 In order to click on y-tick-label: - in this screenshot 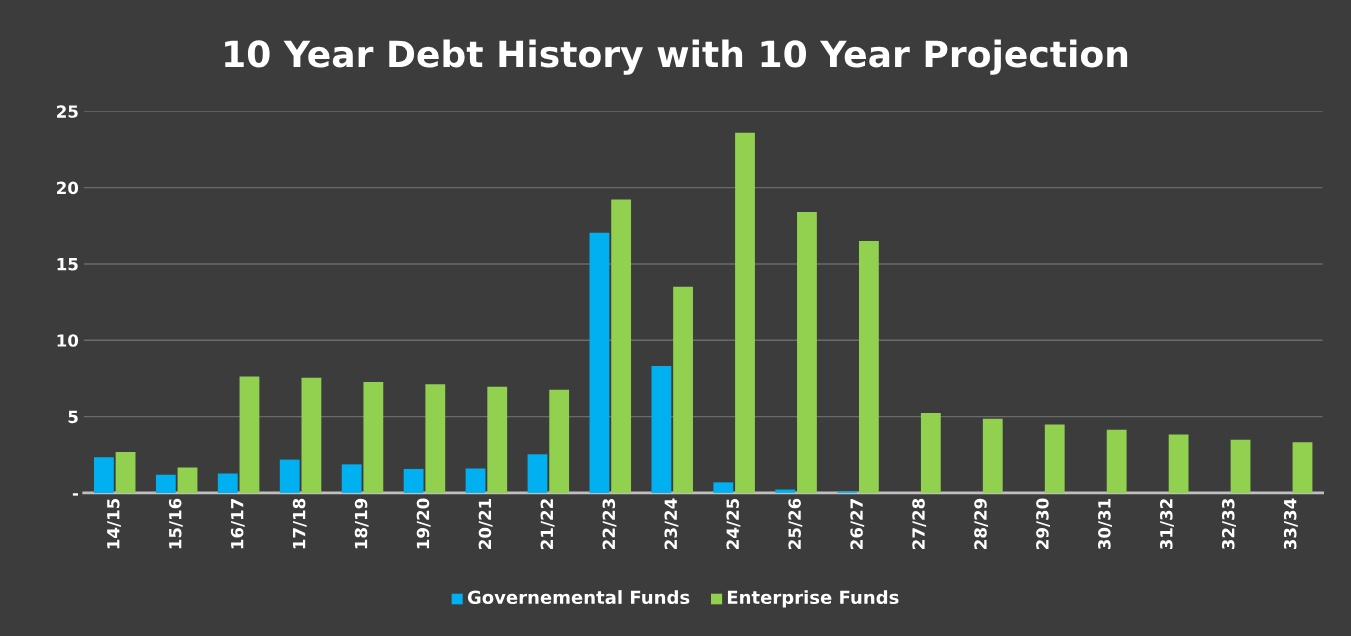, I will do `click(75, 494)`.